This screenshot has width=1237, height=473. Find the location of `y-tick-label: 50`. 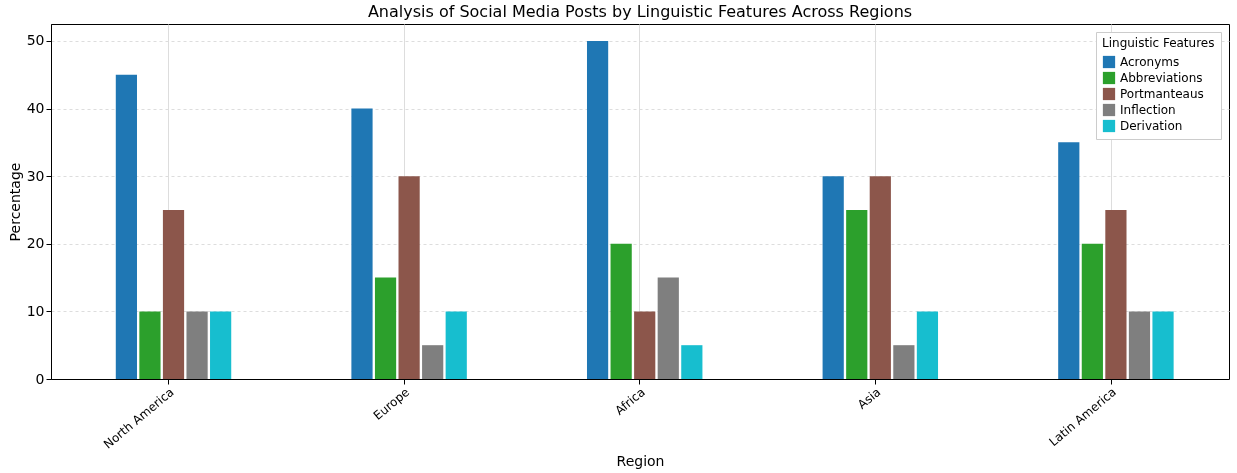

y-tick-label: 50 is located at coordinates (35, 40).